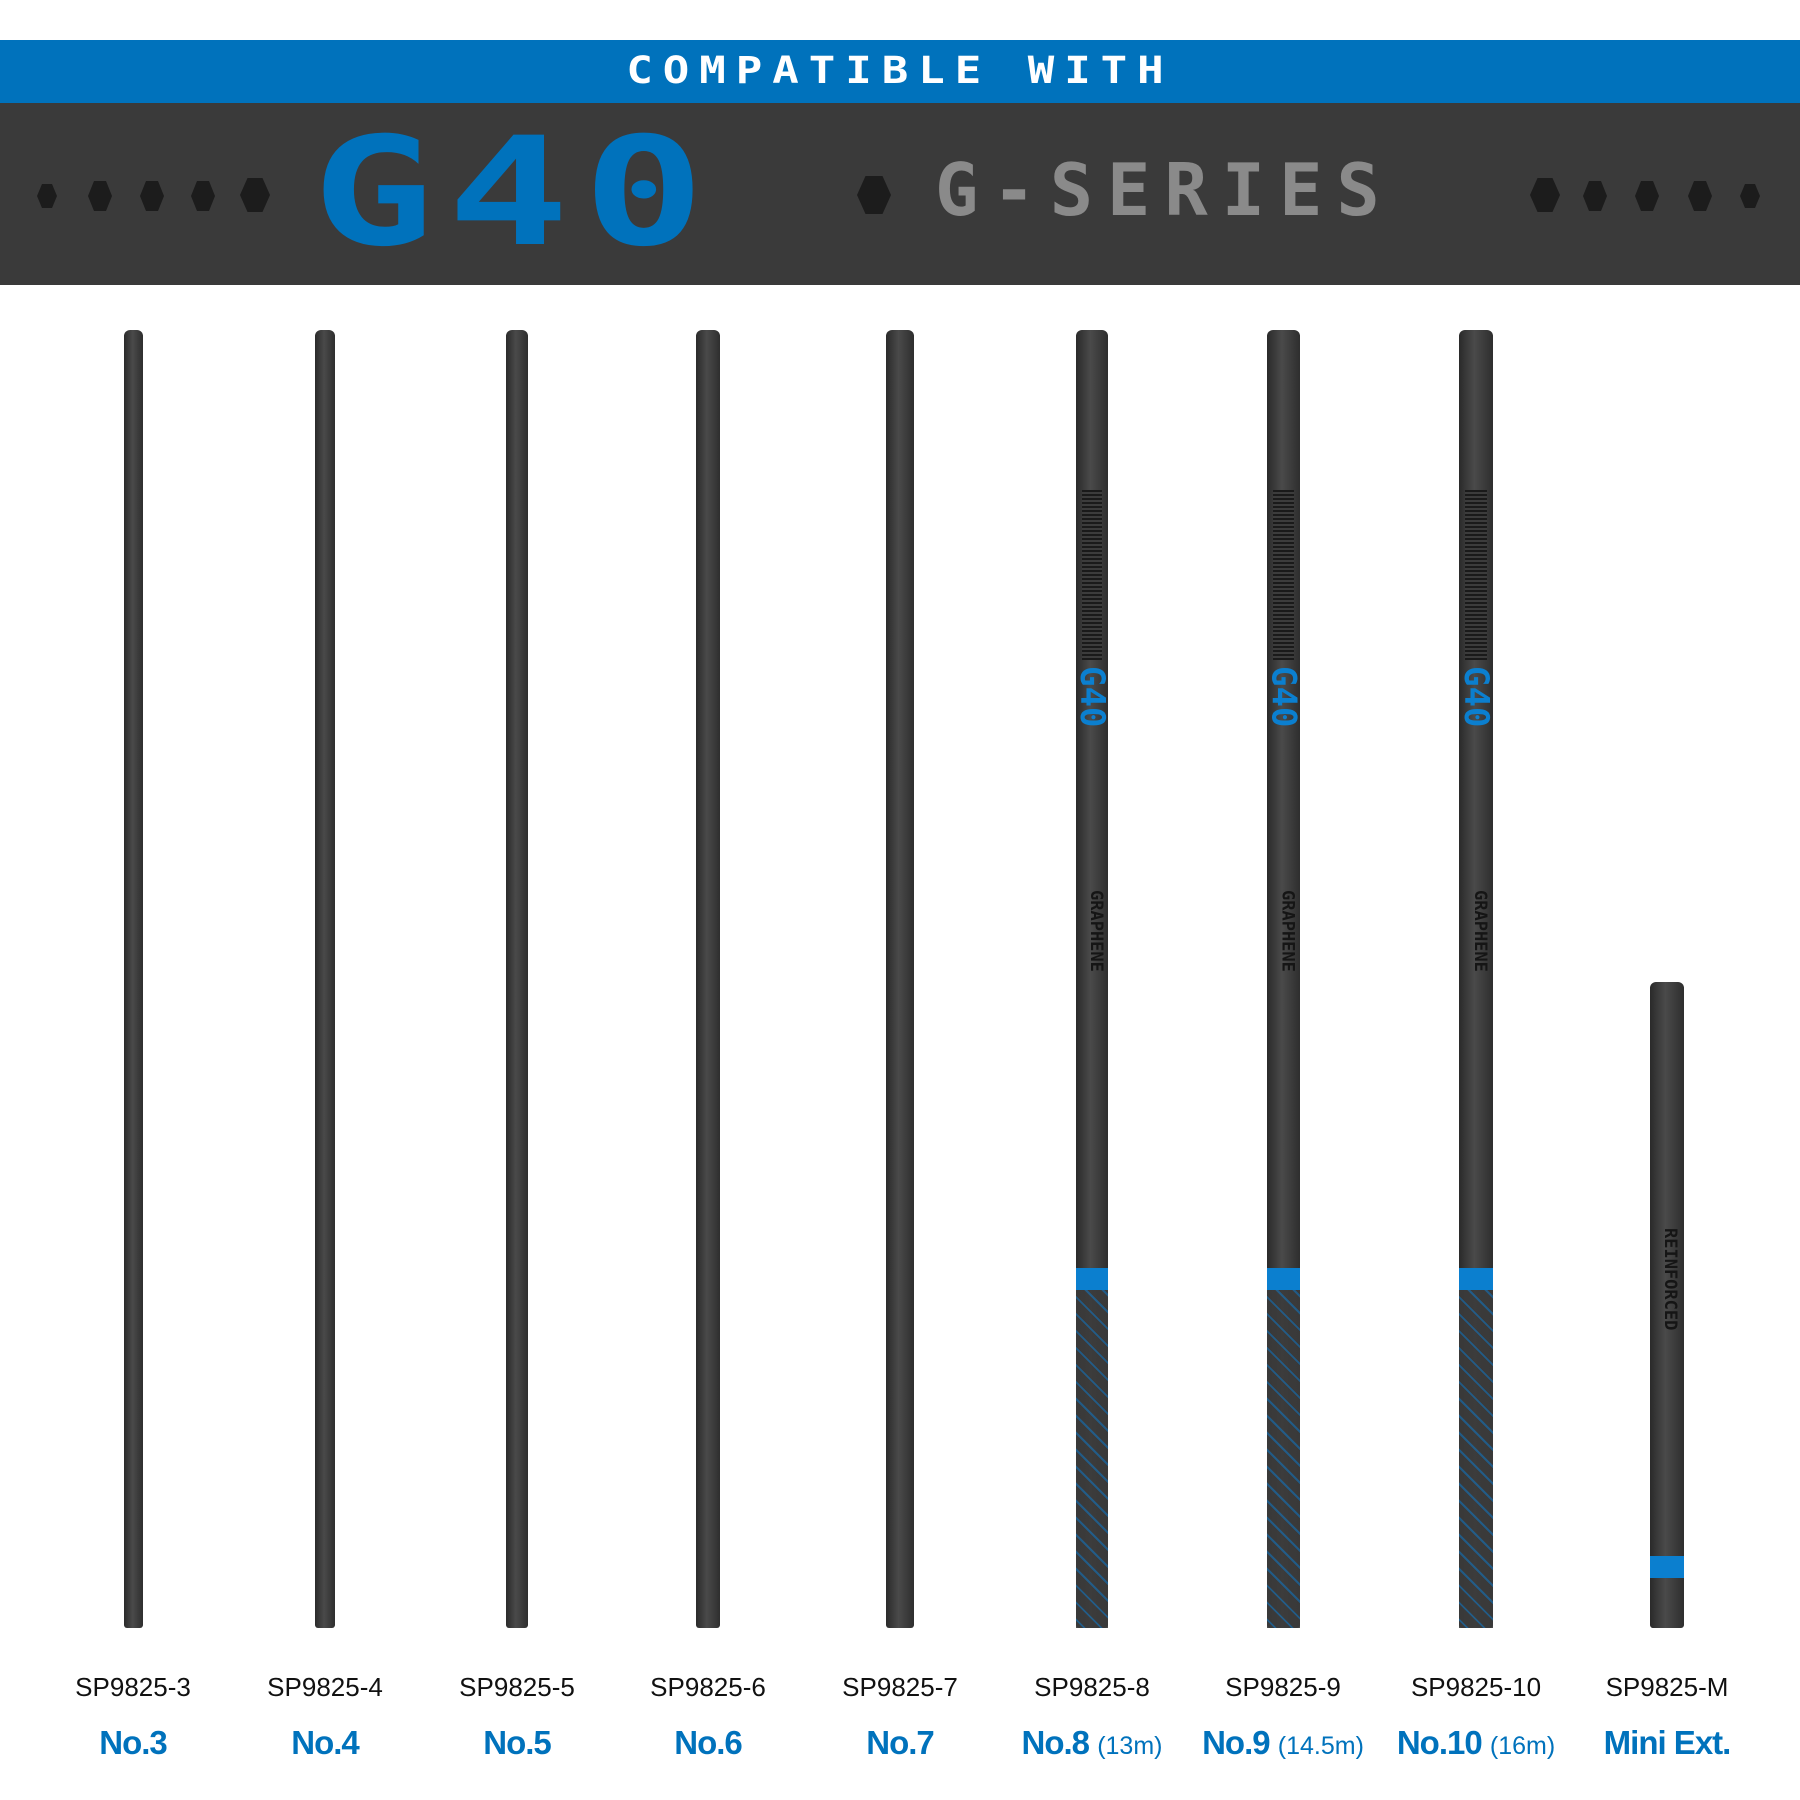  What do you see at coordinates (708, 1742) in the screenshot?
I see `section-name: No.6` at bounding box center [708, 1742].